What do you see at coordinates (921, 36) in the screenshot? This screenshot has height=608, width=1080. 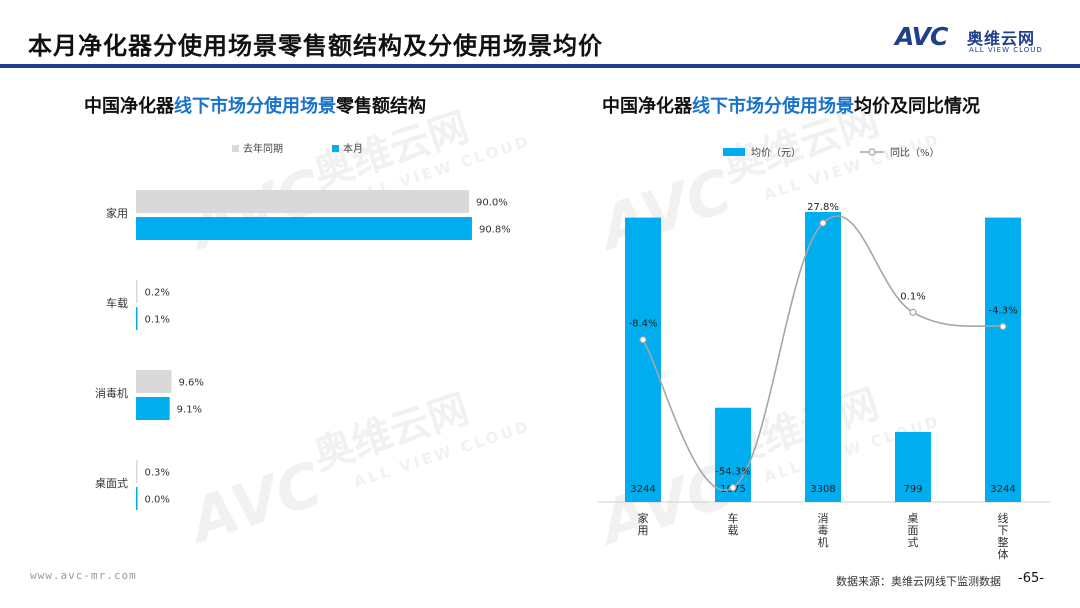 I see `logo-mark: AVC` at bounding box center [921, 36].